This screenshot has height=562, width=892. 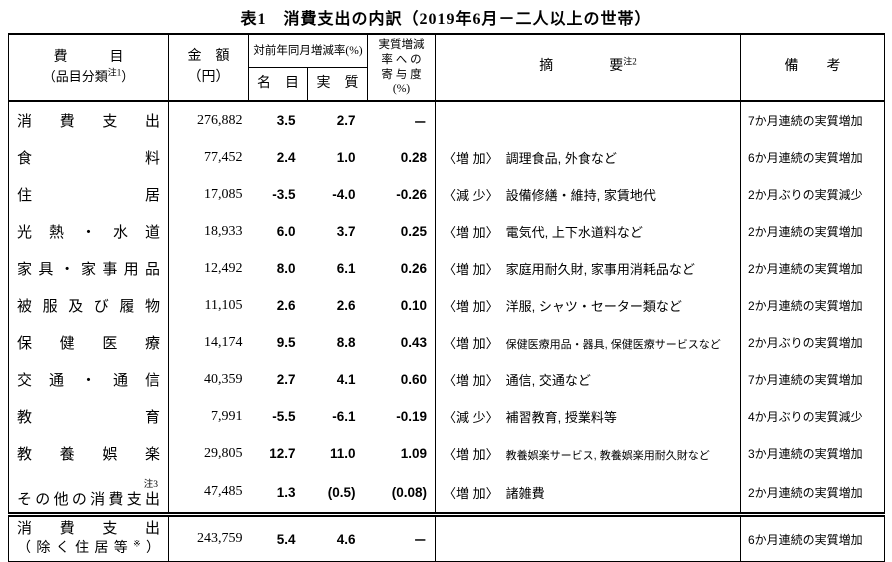 What do you see at coordinates (286, 268) in the screenshot?
I see `nominal-cell: 8.0` at bounding box center [286, 268].